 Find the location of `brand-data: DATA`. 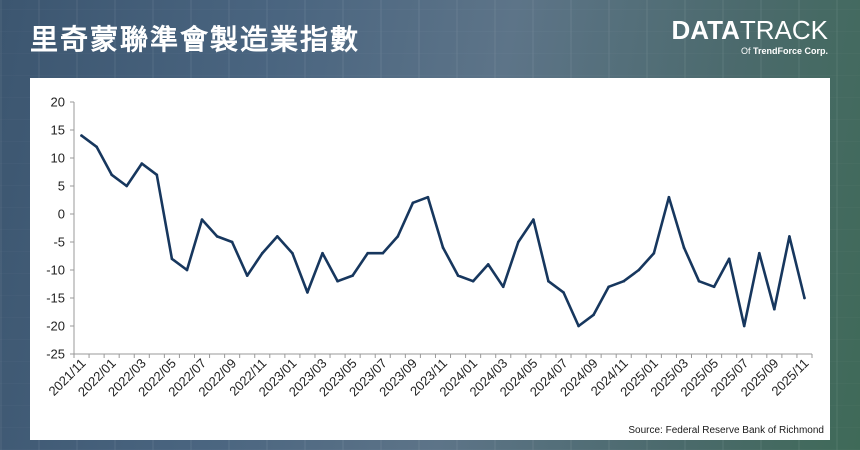

brand-data: DATA is located at coordinates (705, 30).